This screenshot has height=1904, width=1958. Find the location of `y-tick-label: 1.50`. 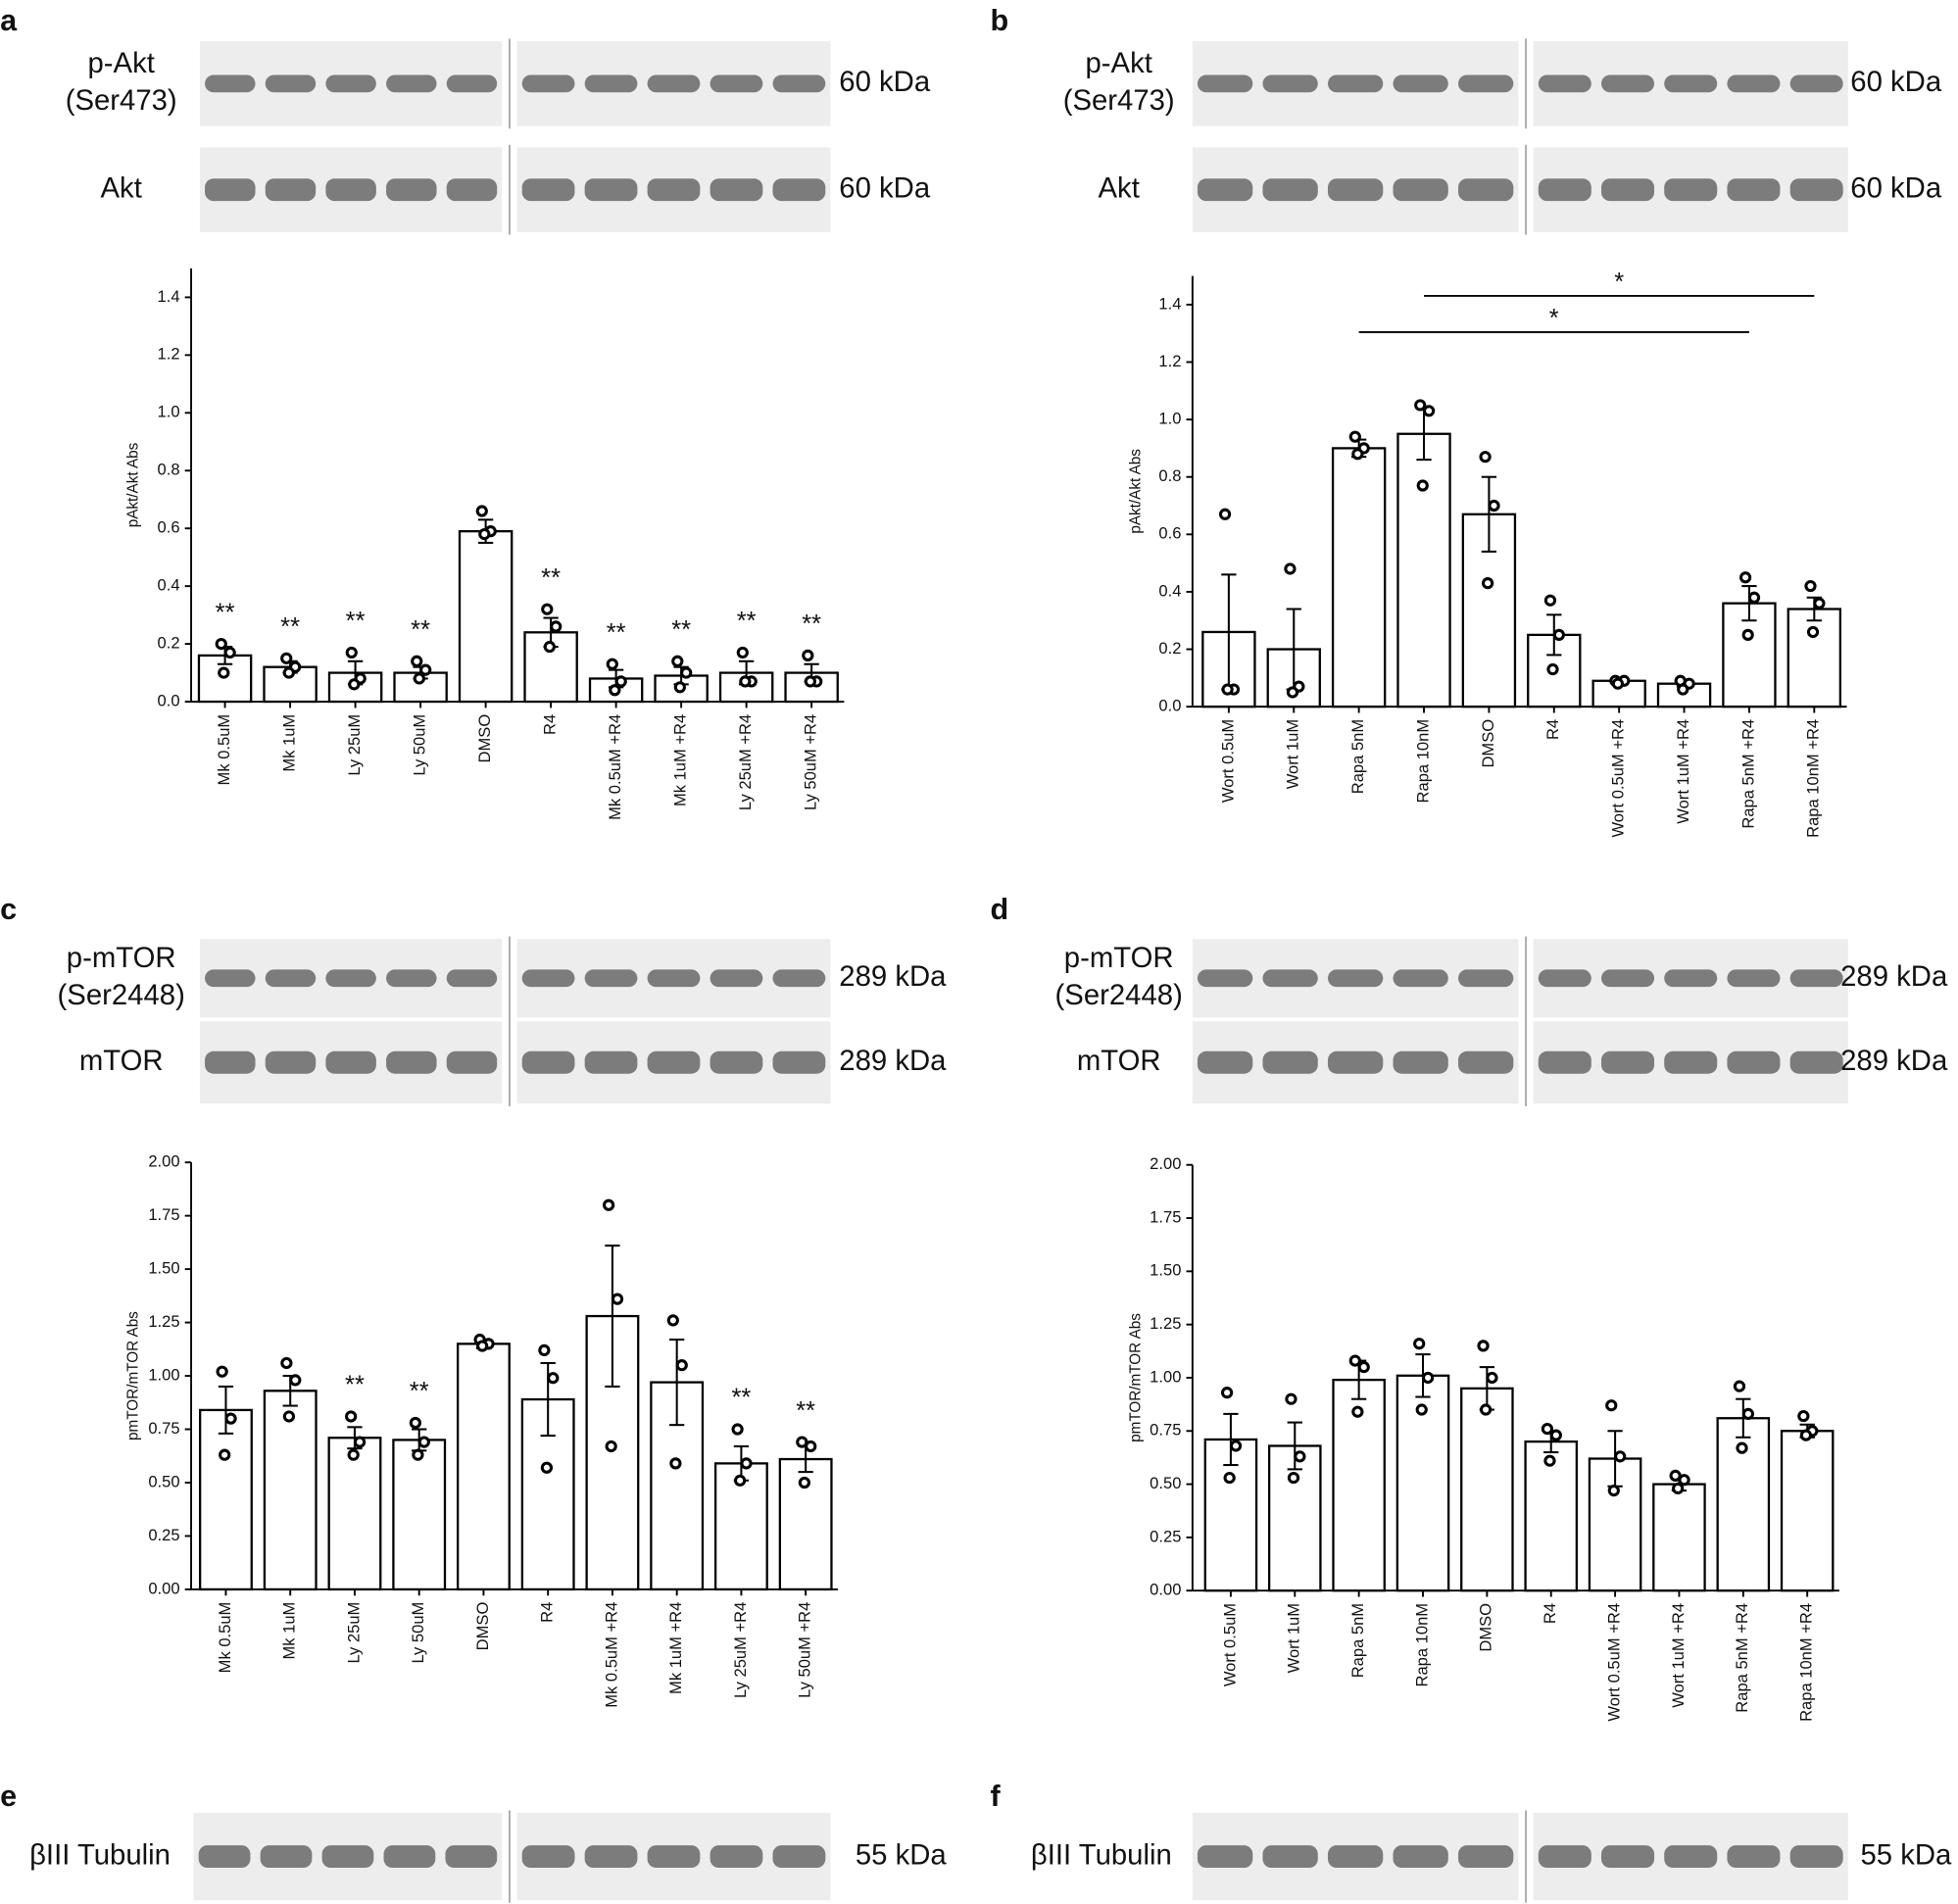

y-tick-label: 1.50 is located at coordinates (1165, 1270).